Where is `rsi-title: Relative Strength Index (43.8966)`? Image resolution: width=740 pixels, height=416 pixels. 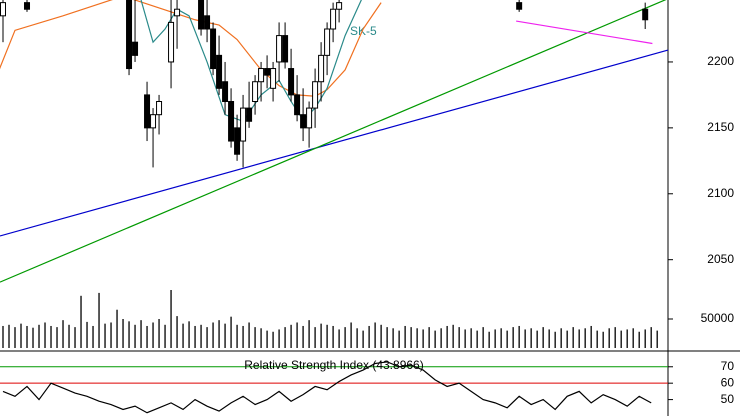
rsi-title: Relative Strength Index (43.8966) is located at coordinates (333, 365).